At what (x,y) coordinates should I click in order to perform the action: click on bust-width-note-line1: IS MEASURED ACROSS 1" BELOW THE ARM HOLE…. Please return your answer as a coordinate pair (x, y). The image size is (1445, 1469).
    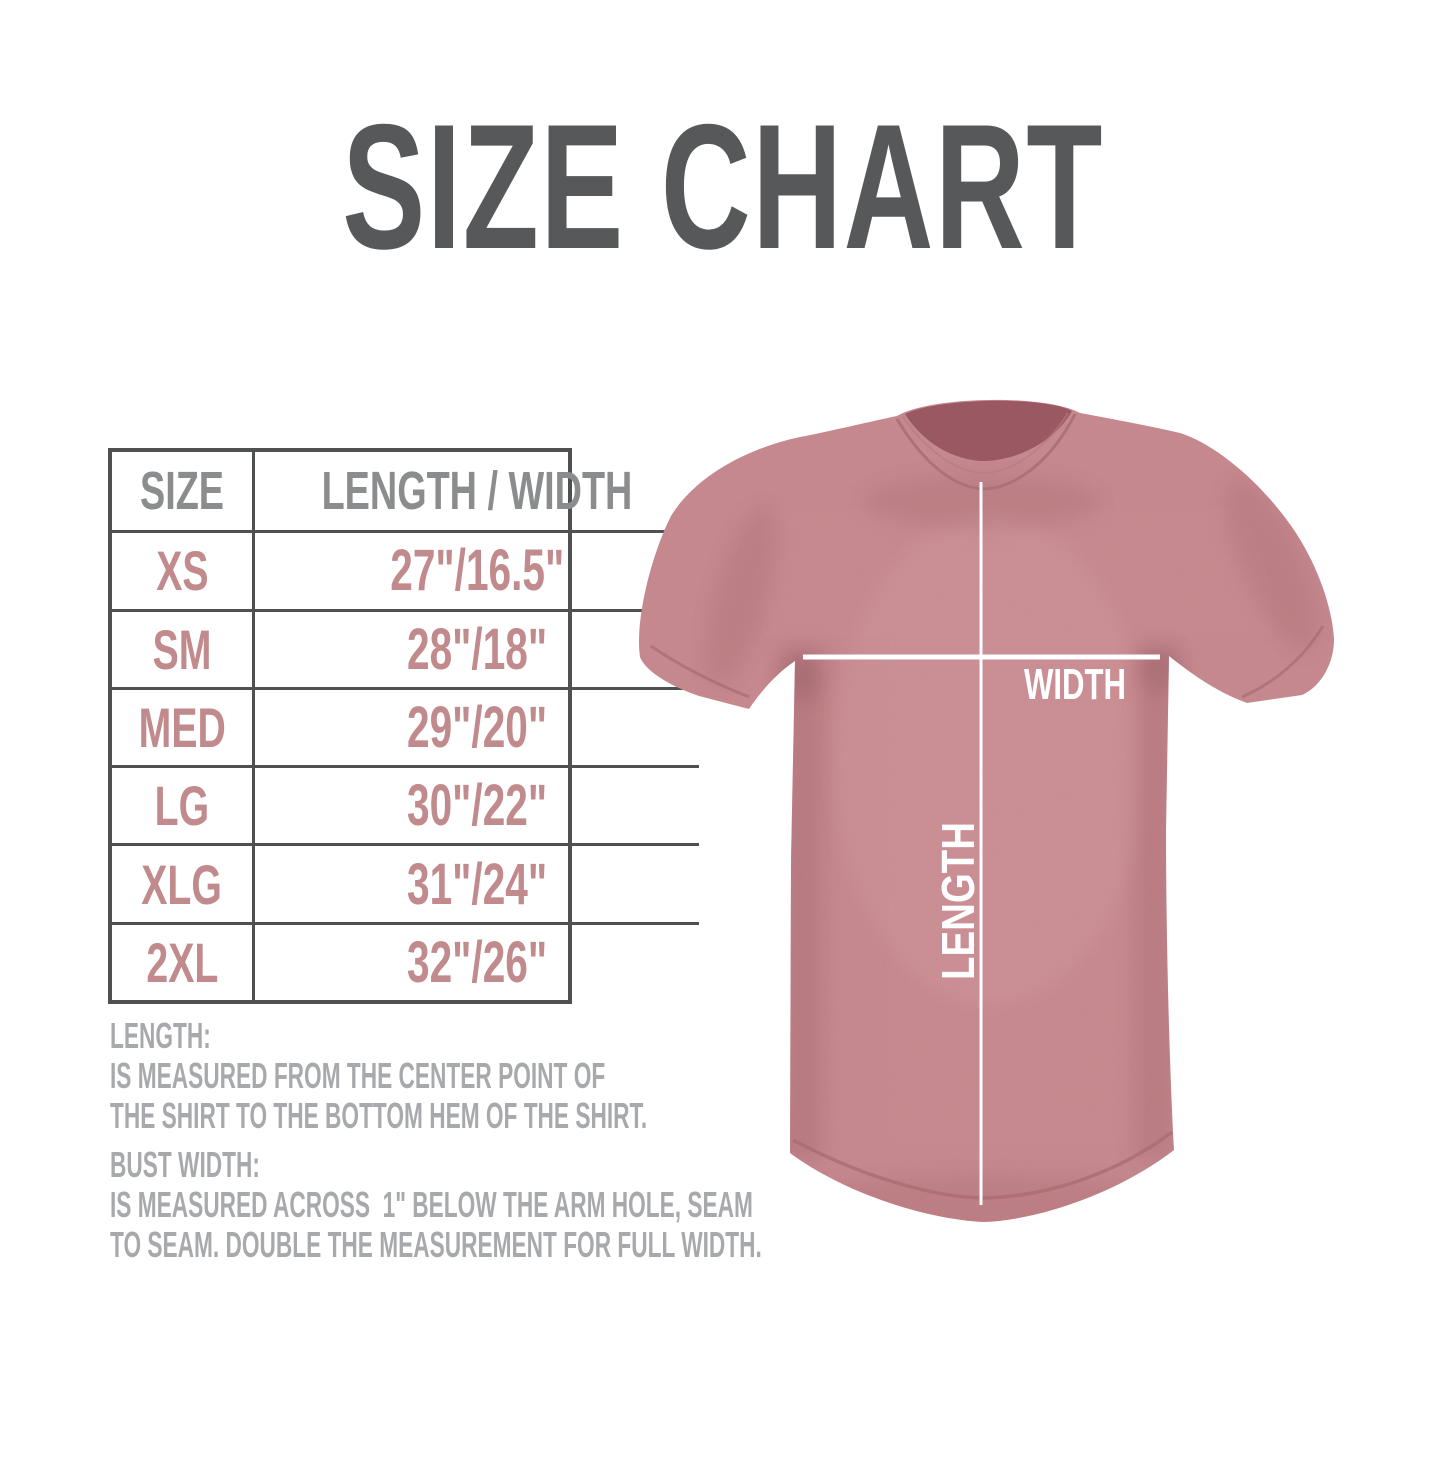
    Looking at the image, I should click on (431, 1204).